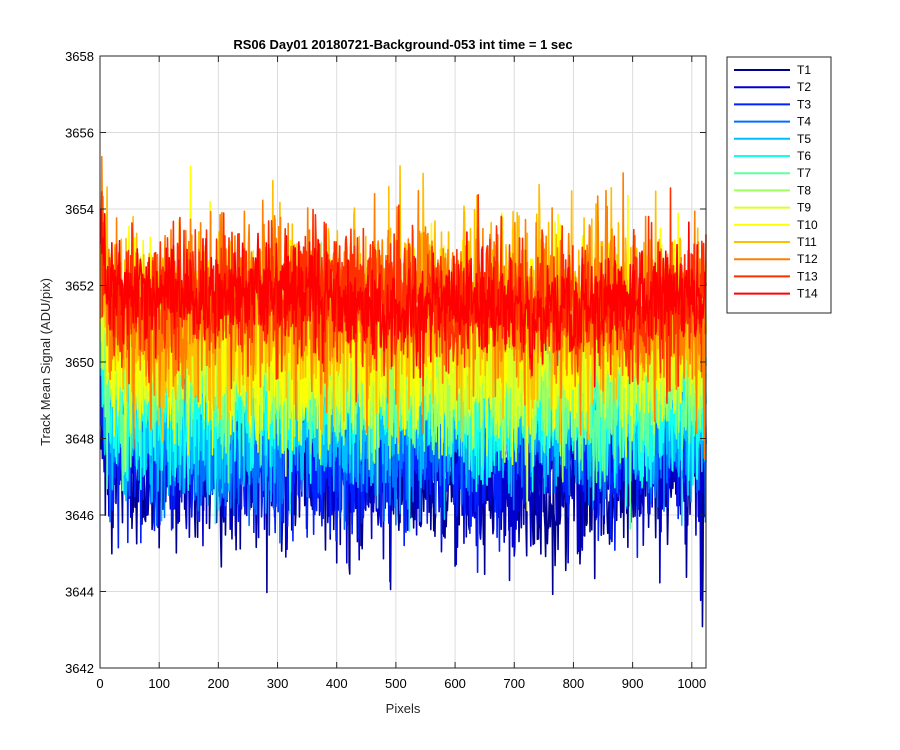 Image resolution: width=900 pixels, height=750 pixels. What do you see at coordinates (807, 259) in the screenshot?
I see `legend-label-t12: T12` at bounding box center [807, 259].